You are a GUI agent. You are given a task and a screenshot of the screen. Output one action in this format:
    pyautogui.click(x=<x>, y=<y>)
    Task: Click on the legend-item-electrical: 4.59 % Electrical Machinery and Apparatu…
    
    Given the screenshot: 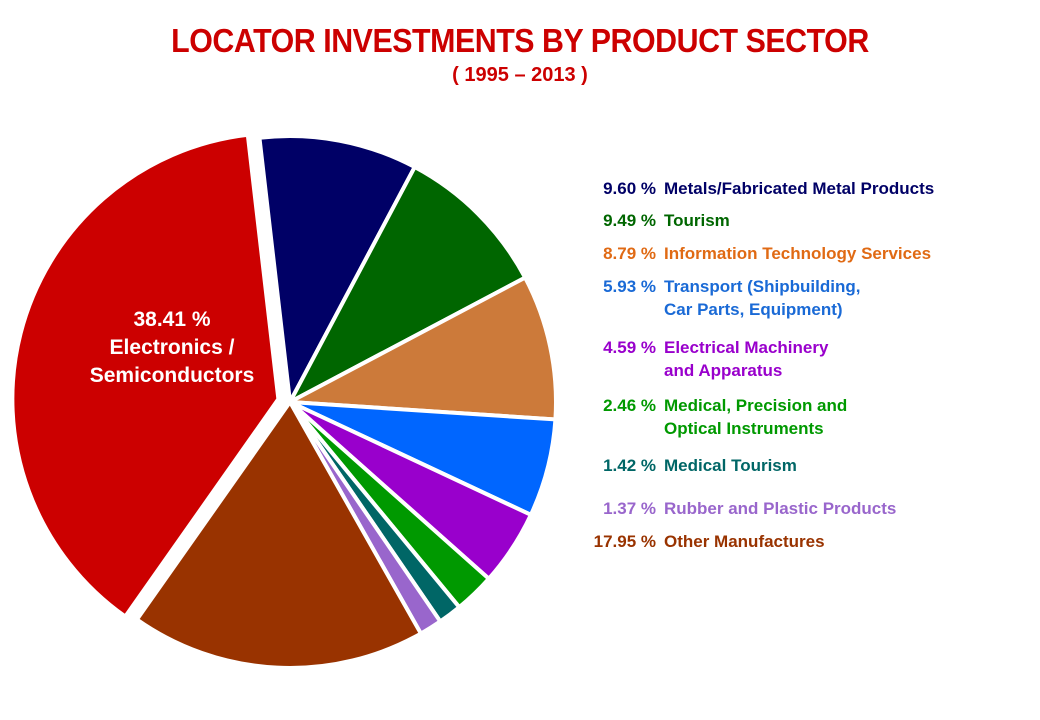 What is the action you would take?
    pyautogui.click(x=780, y=361)
    